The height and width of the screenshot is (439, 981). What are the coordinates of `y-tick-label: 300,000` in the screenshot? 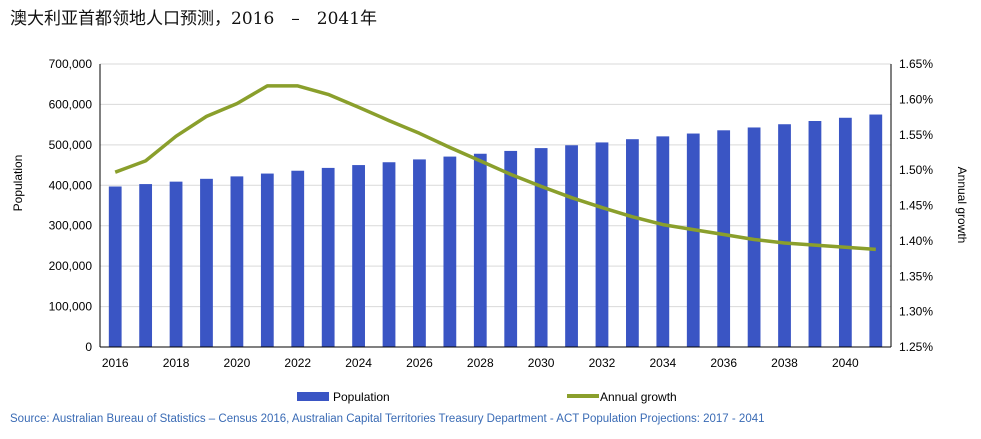 It's located at (71, 226).